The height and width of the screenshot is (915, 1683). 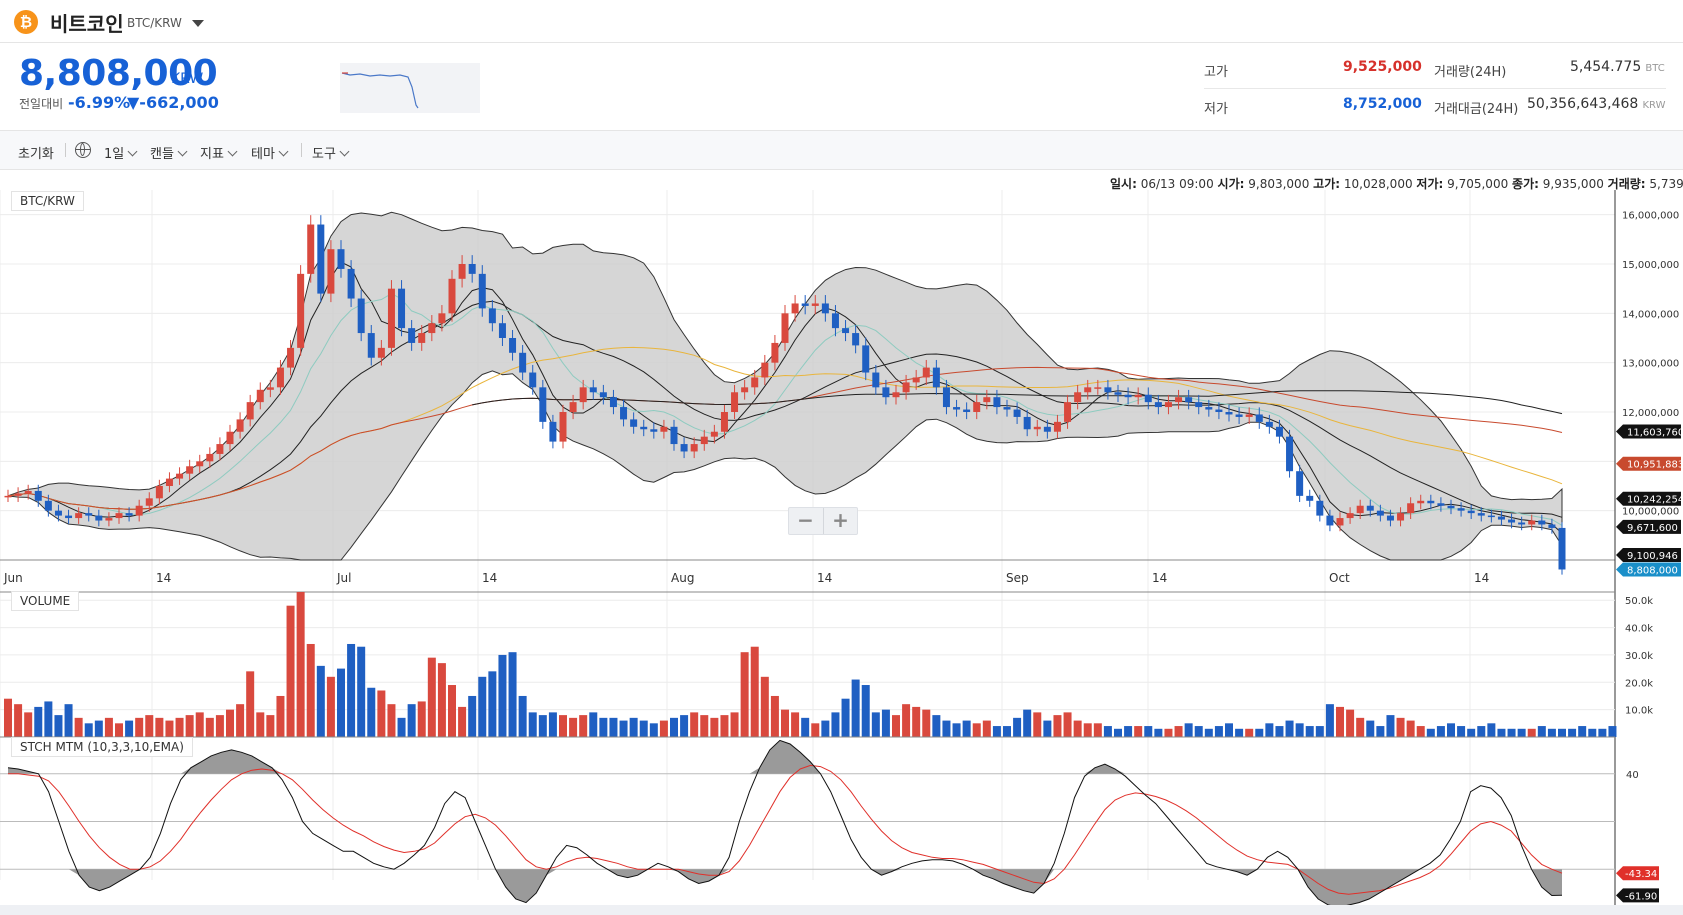 I want to click on interval-dropdown: 1일, so click(x=121, y=152).